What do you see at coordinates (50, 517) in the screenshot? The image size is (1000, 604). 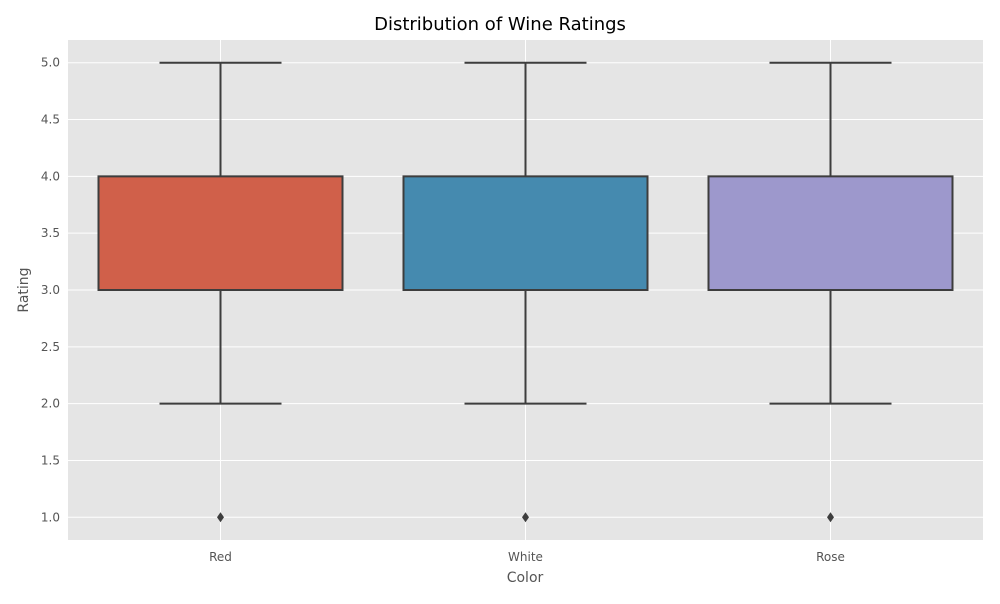 I see `y-tick-label: 1.0` at bounding box center [50, 517].